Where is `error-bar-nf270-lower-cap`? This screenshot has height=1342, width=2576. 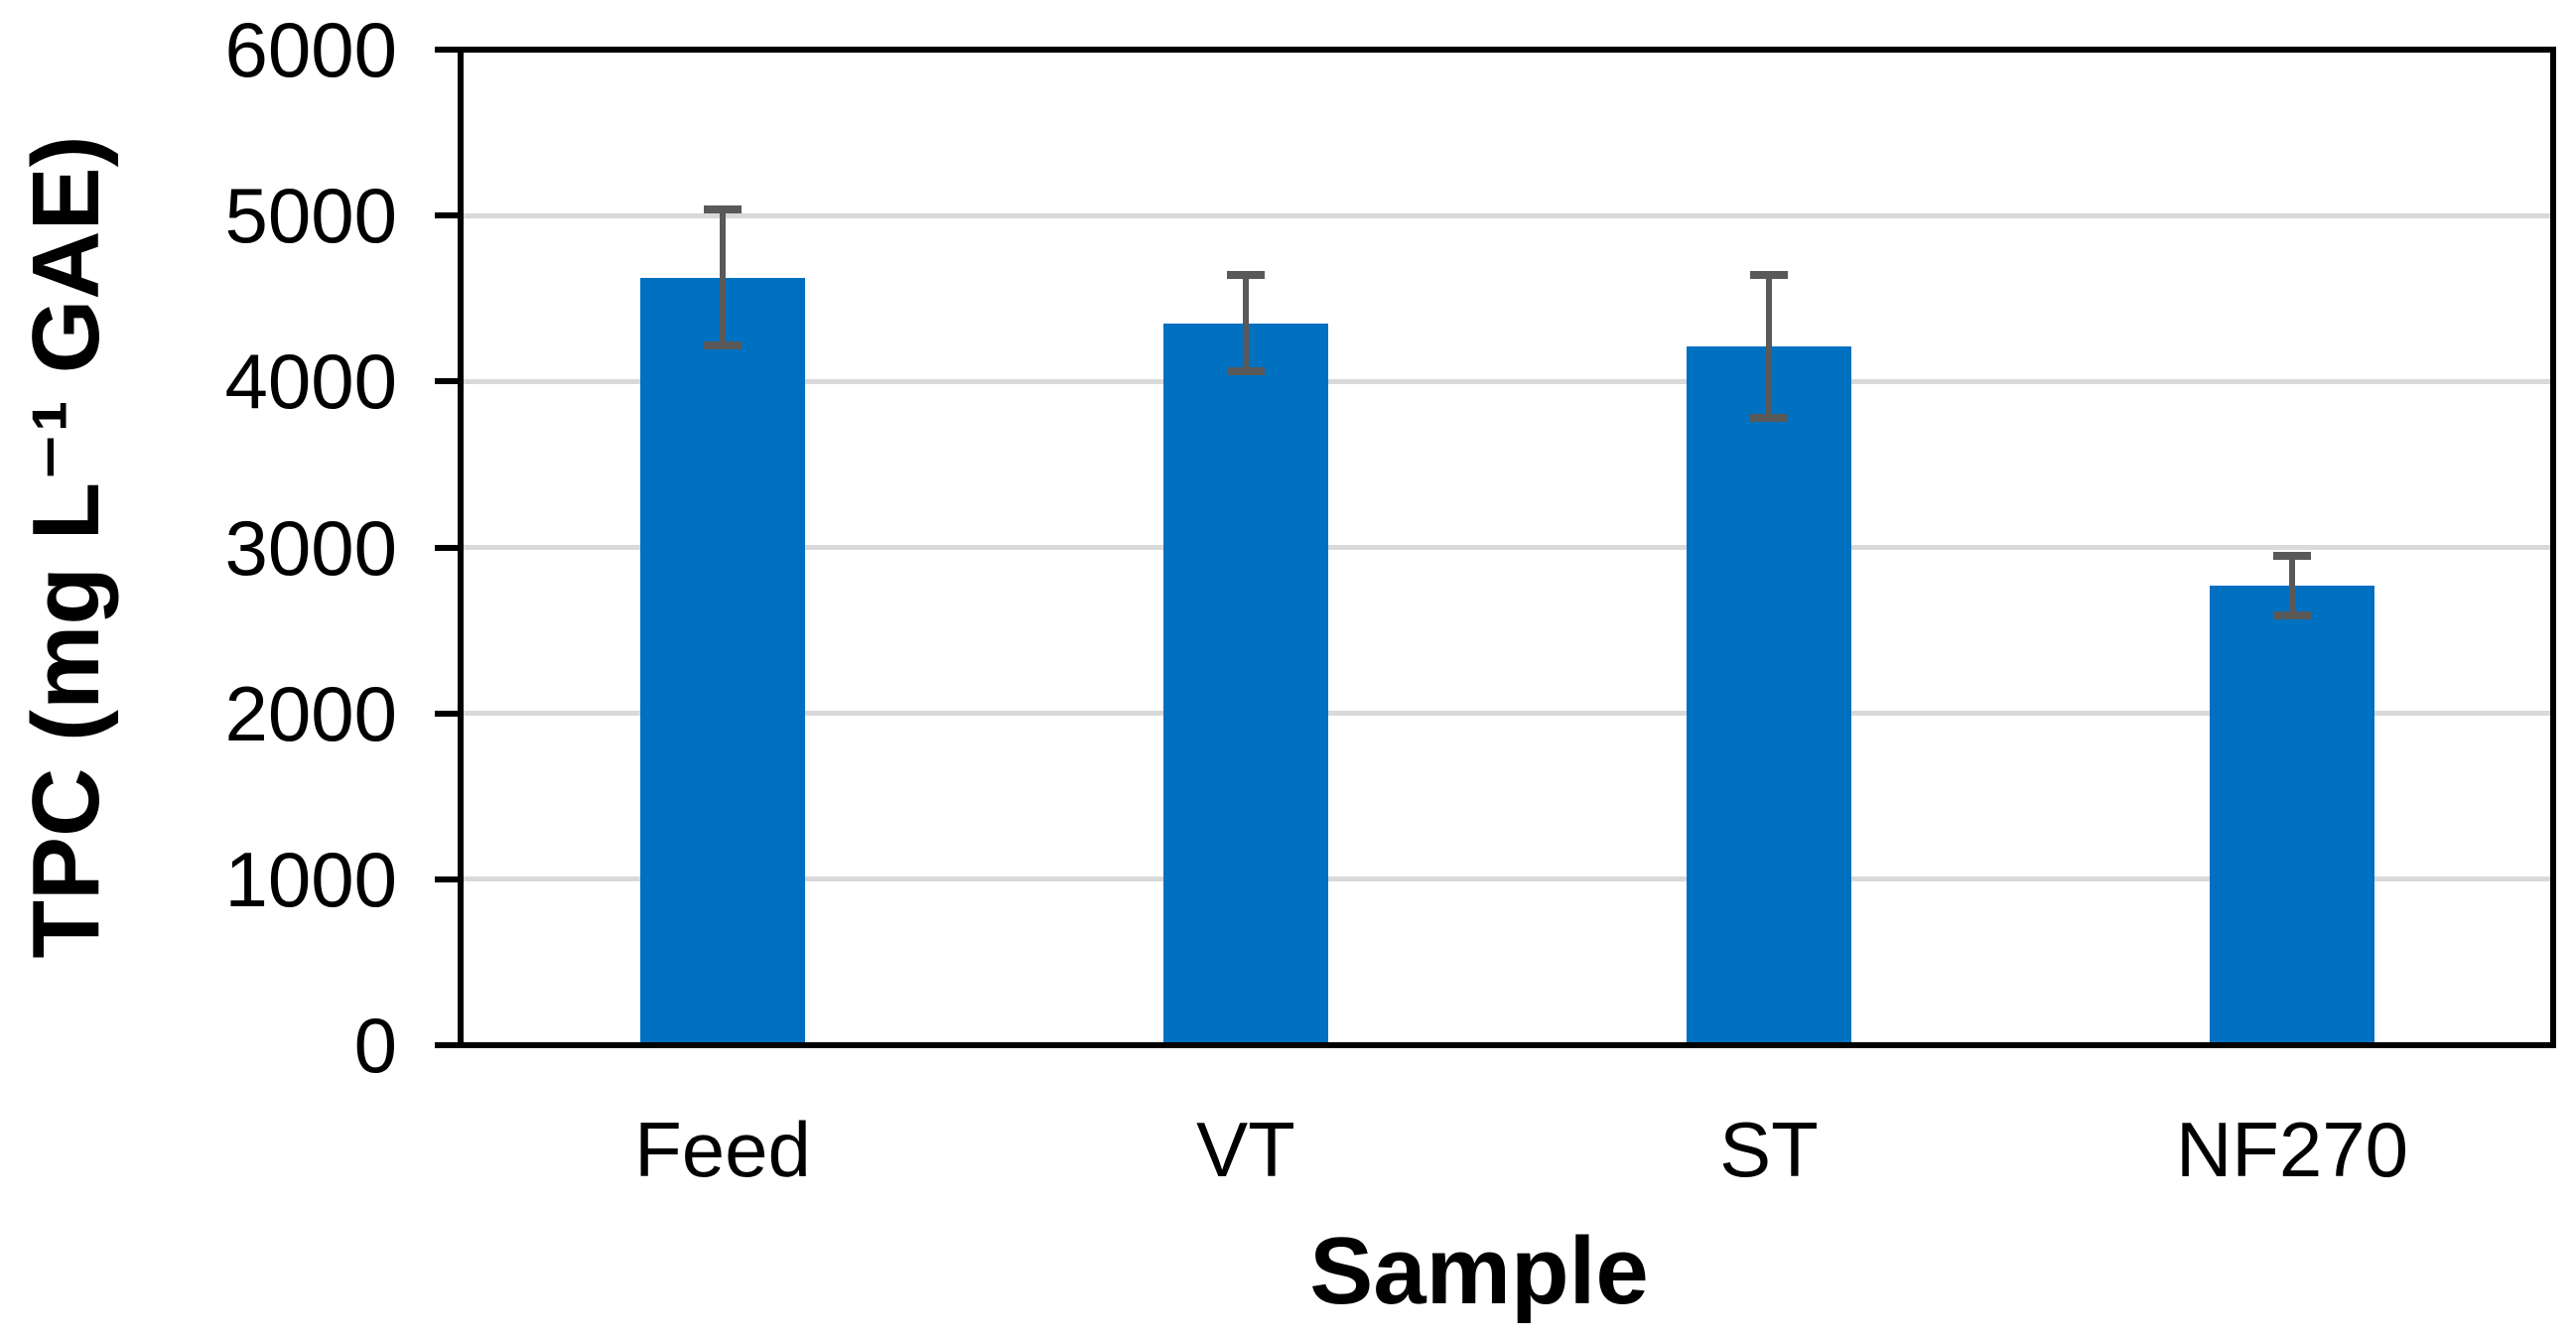 error-bar-nf270-lower-cap is located at coordinates (2292, 615).